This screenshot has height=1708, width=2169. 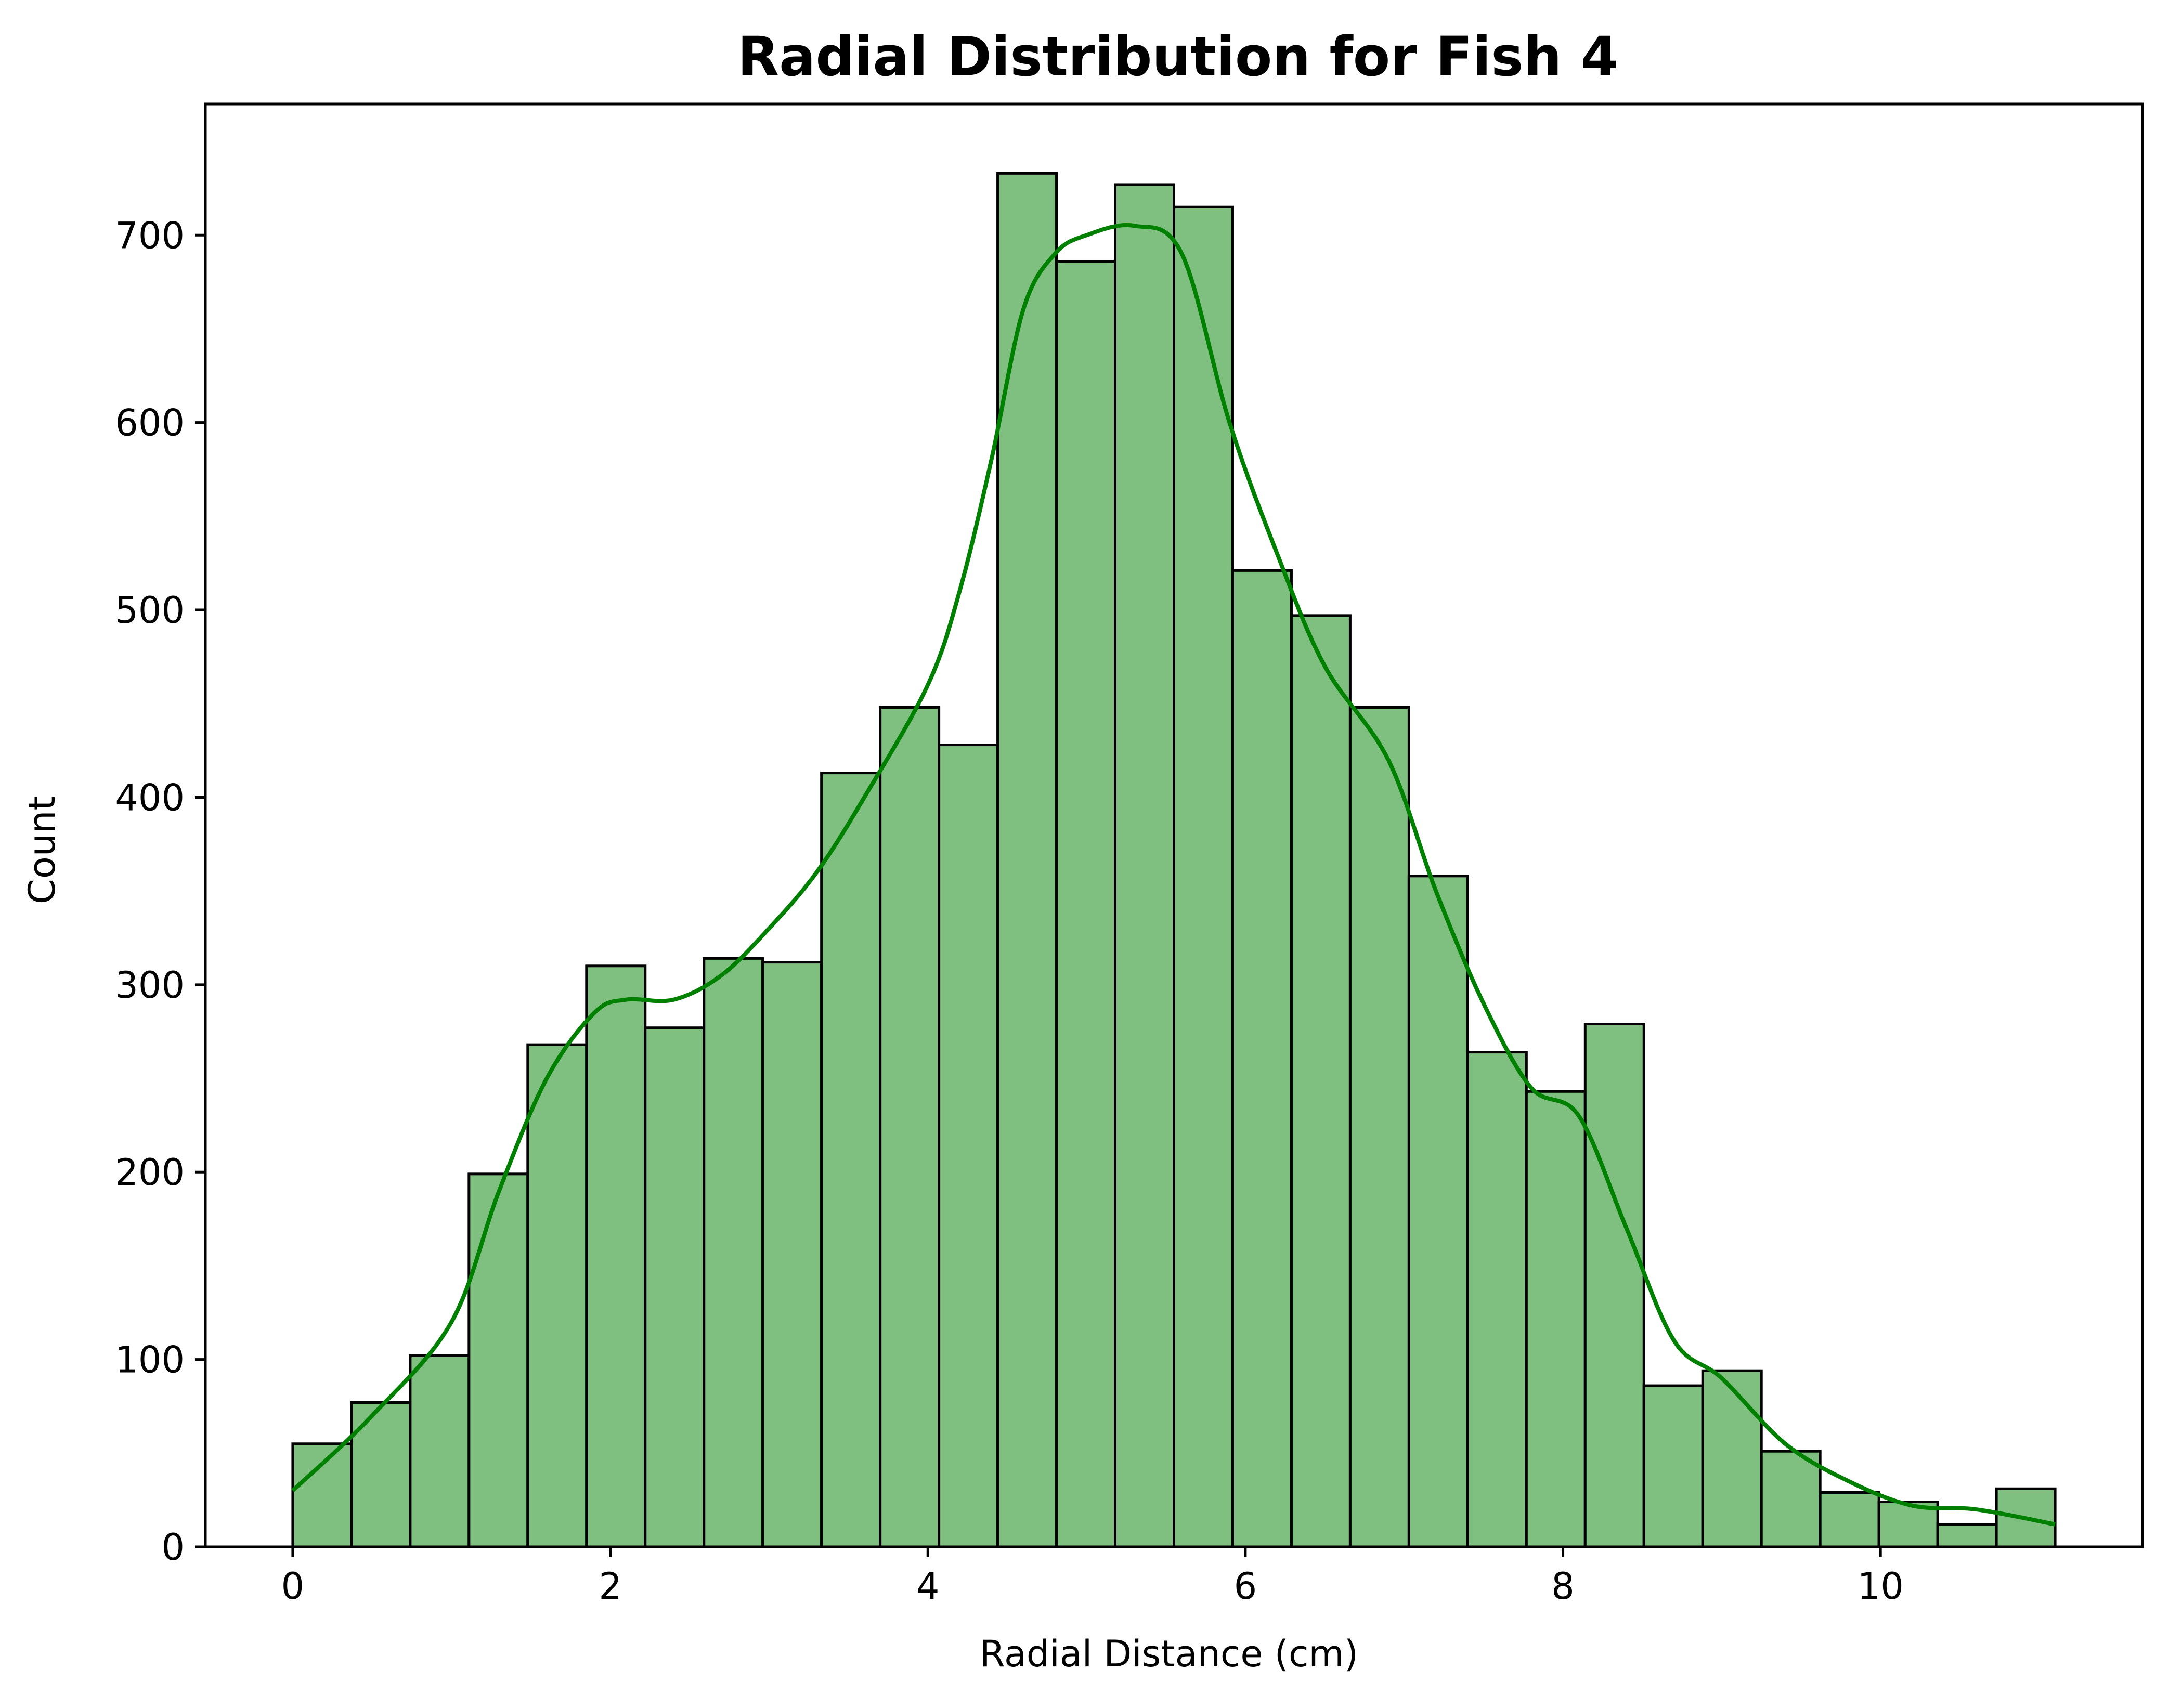 What do you see at coordinates (150, 423) in the screenshot?
I see `y-tick-label: 600` at bounding box center [150, 423].